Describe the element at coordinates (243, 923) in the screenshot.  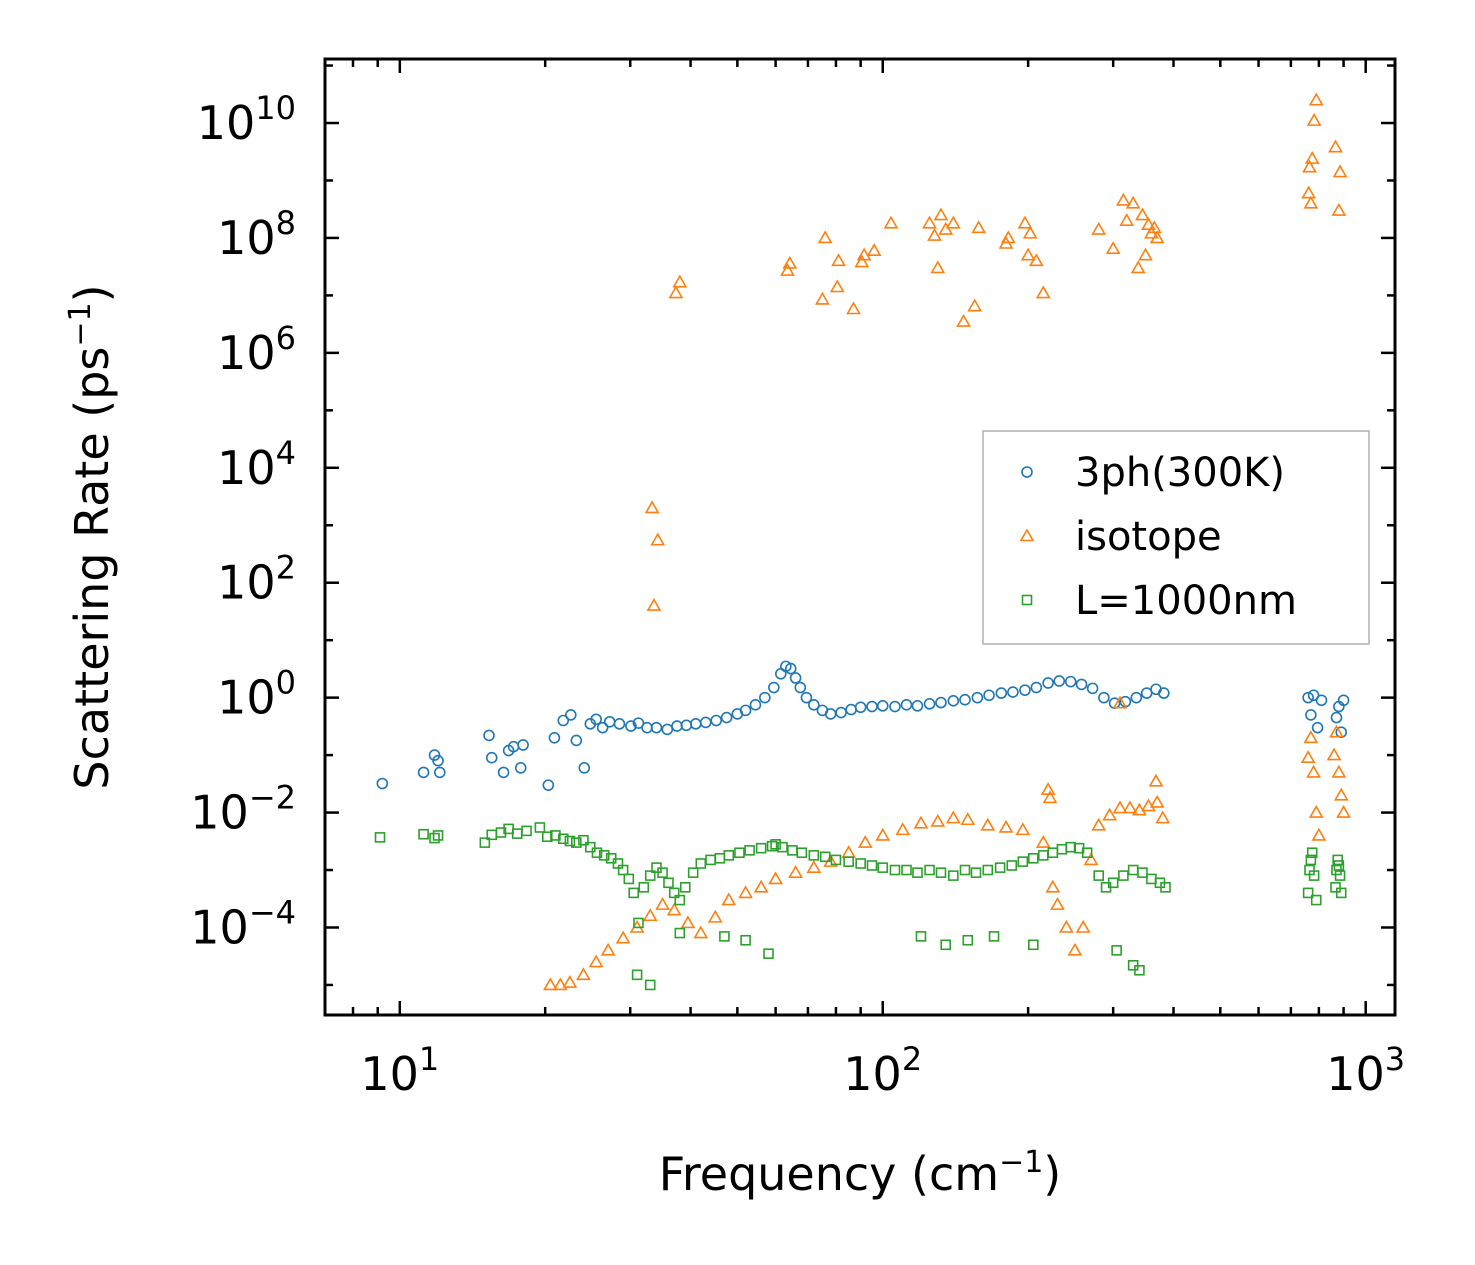
I see `y-tick-label: 10⁻⁴` at that location.